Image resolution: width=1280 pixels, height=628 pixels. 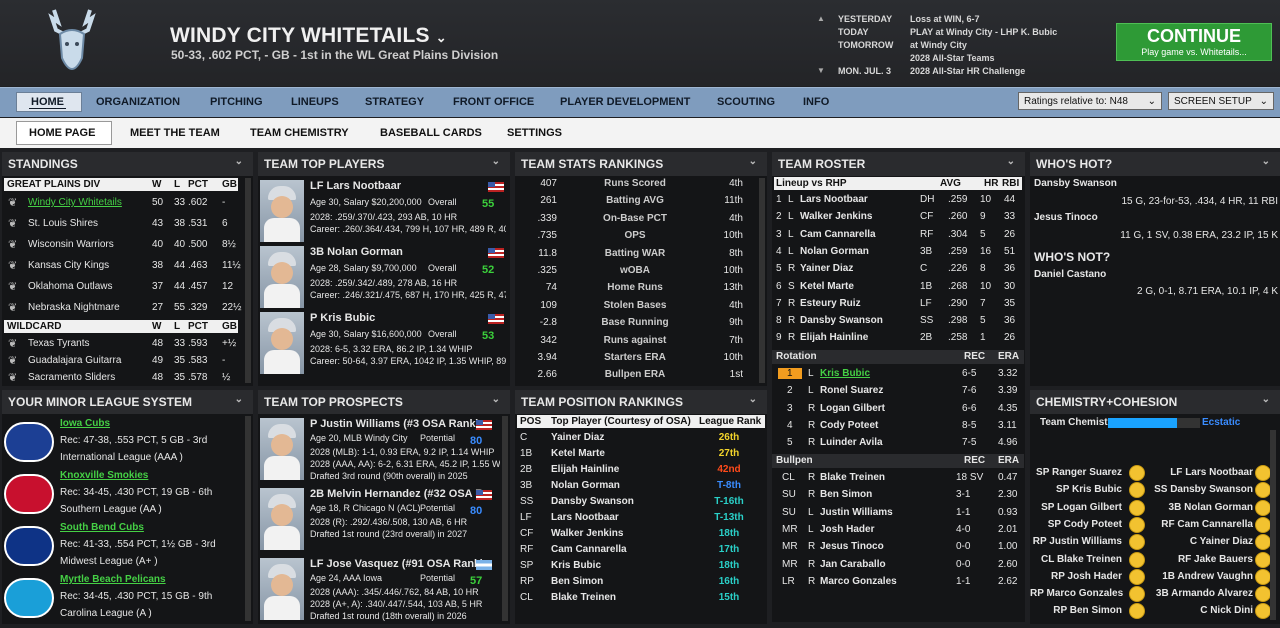 I want to click on lineup-cell: Esteury Ruiz, so click(x=830, y=303).